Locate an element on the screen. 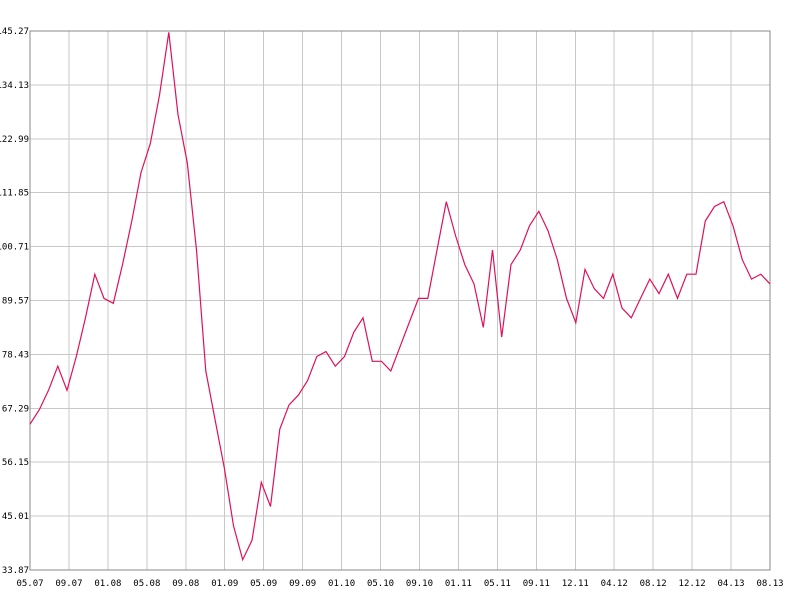 The width and height of the screenshot is (800, 605). x-tick-label: 04.12 is located at coordinates (614, 584).